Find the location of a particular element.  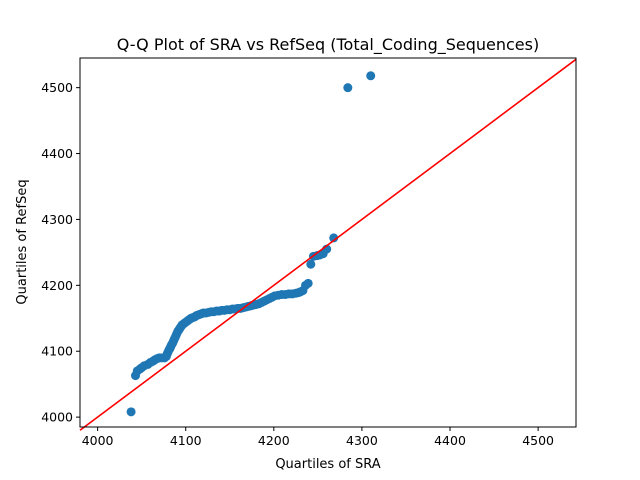

y-tick-label: 4300 is located at coordinates (57, 219).